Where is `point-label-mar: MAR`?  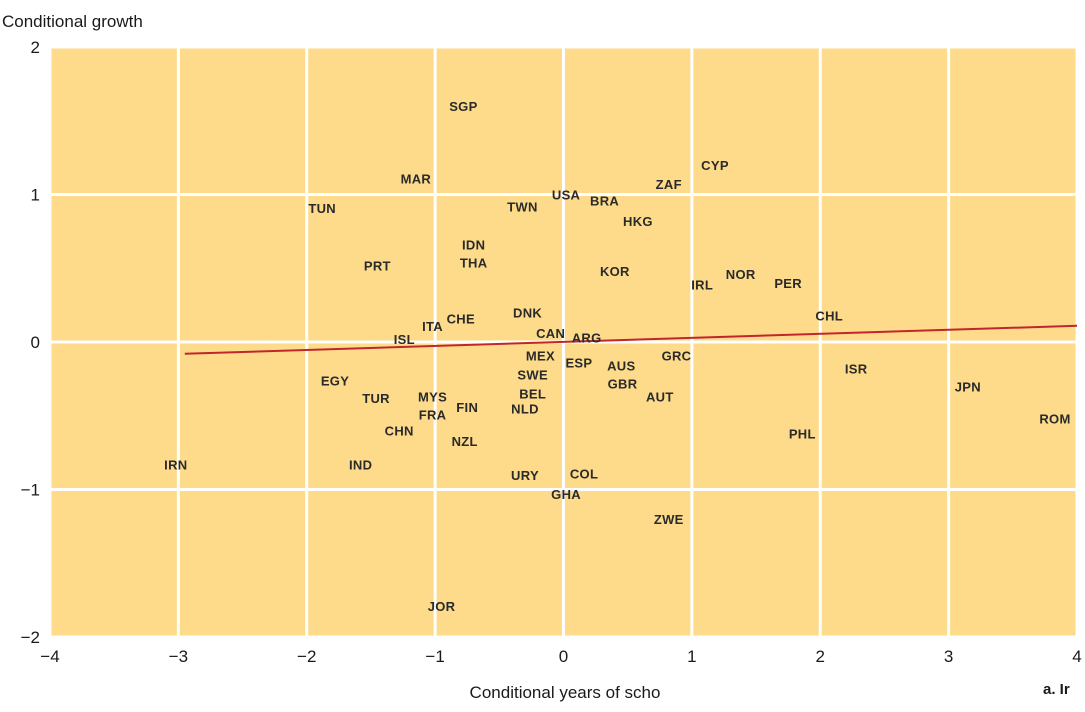
point-label-mar: MAR is located at coordinates (416, 178).